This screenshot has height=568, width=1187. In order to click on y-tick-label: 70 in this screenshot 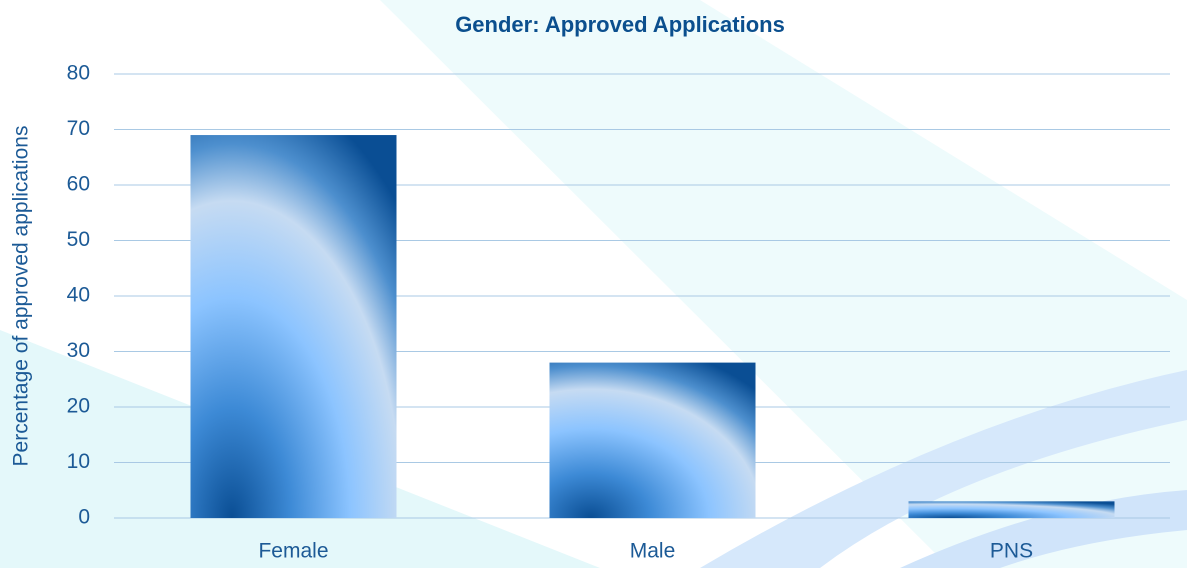, I will do `click(78, 128)`.